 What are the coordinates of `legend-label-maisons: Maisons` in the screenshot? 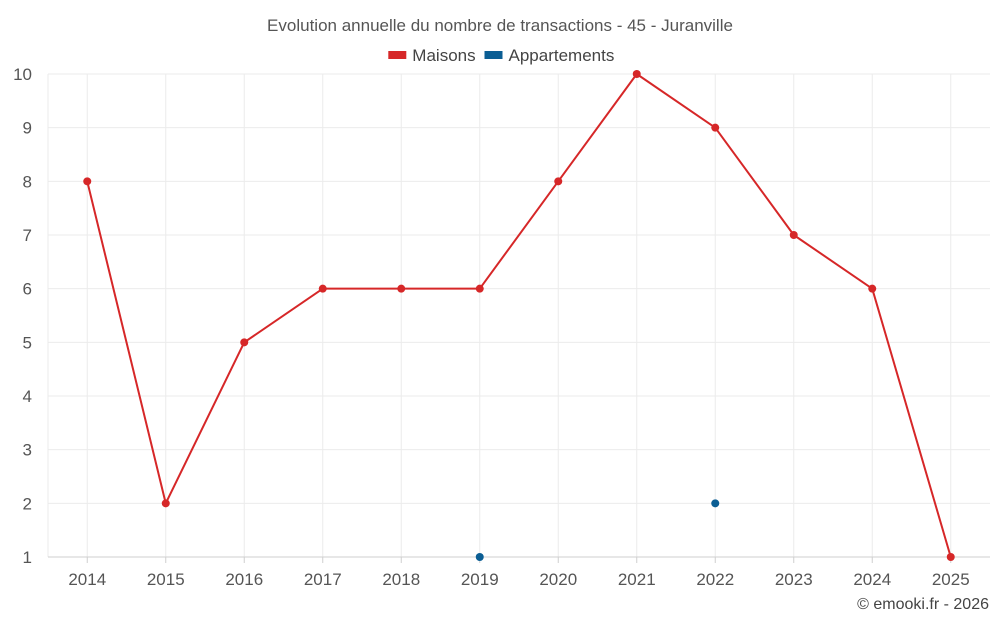 It's located at (443, 55).